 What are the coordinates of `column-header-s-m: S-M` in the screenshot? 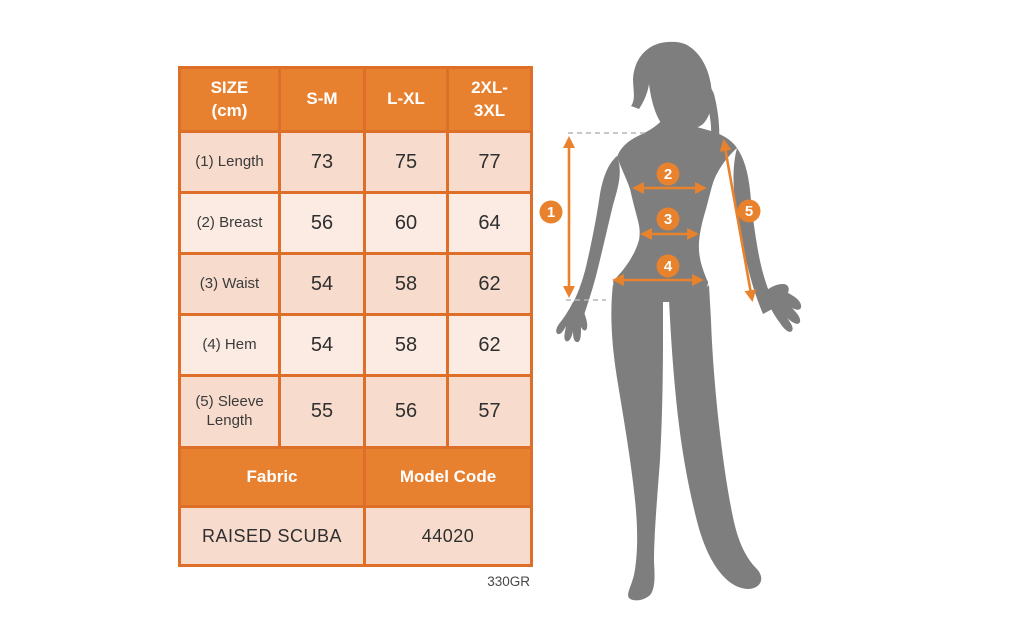 It's located at (322, 99).